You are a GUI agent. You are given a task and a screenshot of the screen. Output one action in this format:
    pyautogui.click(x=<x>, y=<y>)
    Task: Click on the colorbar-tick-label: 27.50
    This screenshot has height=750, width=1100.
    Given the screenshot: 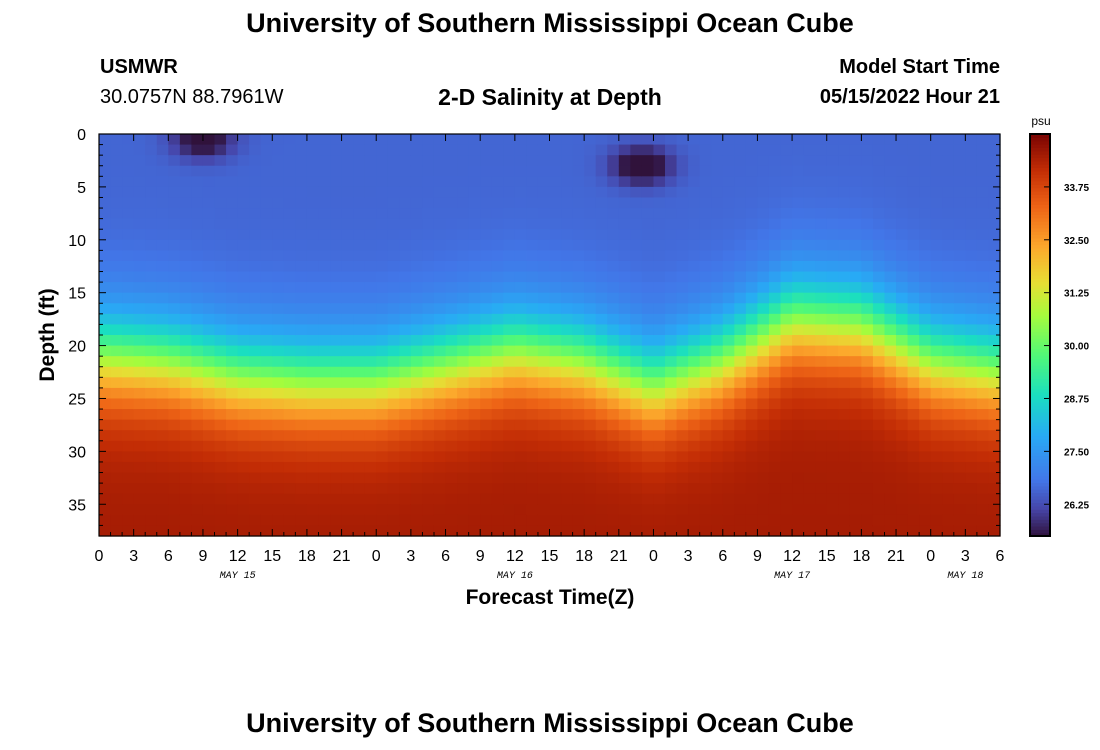 What is the action you would take?
    pyautogui.click(x=1076, y=452)
    